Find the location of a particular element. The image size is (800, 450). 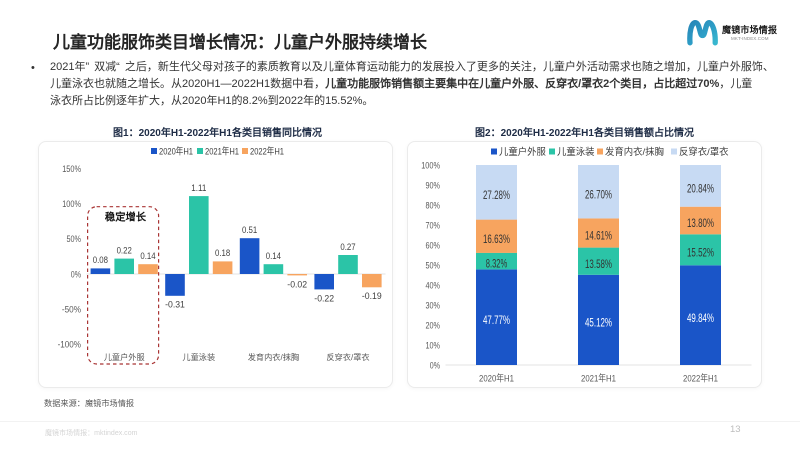

svg-text: 稳定增长 is located at coordinates (126, 217).